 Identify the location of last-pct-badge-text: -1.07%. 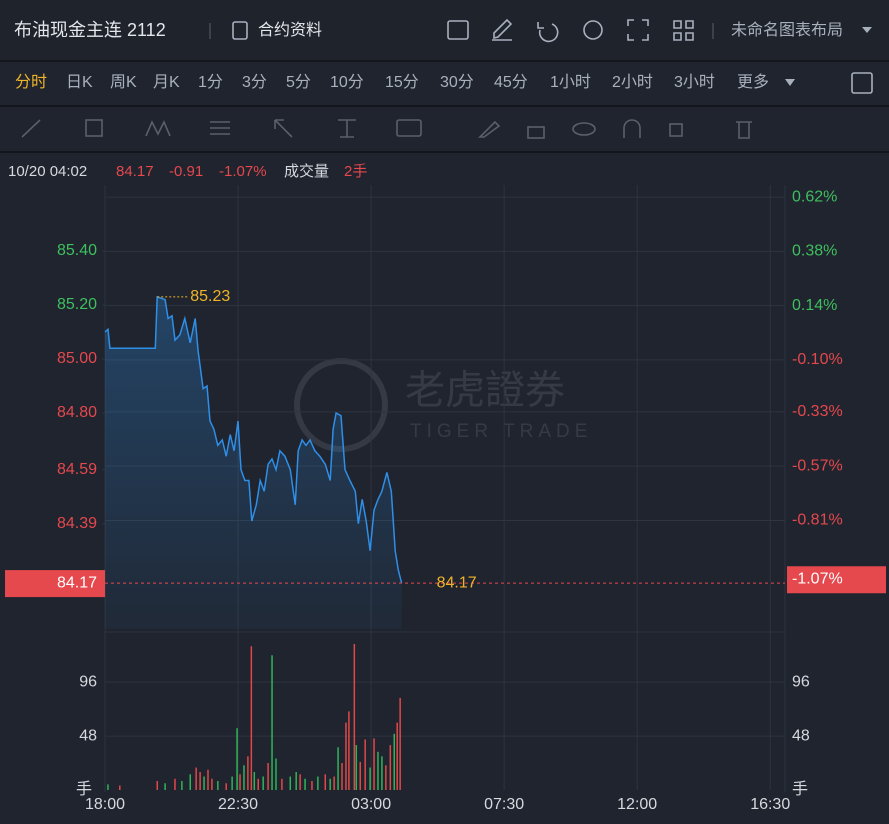
(817, 578).